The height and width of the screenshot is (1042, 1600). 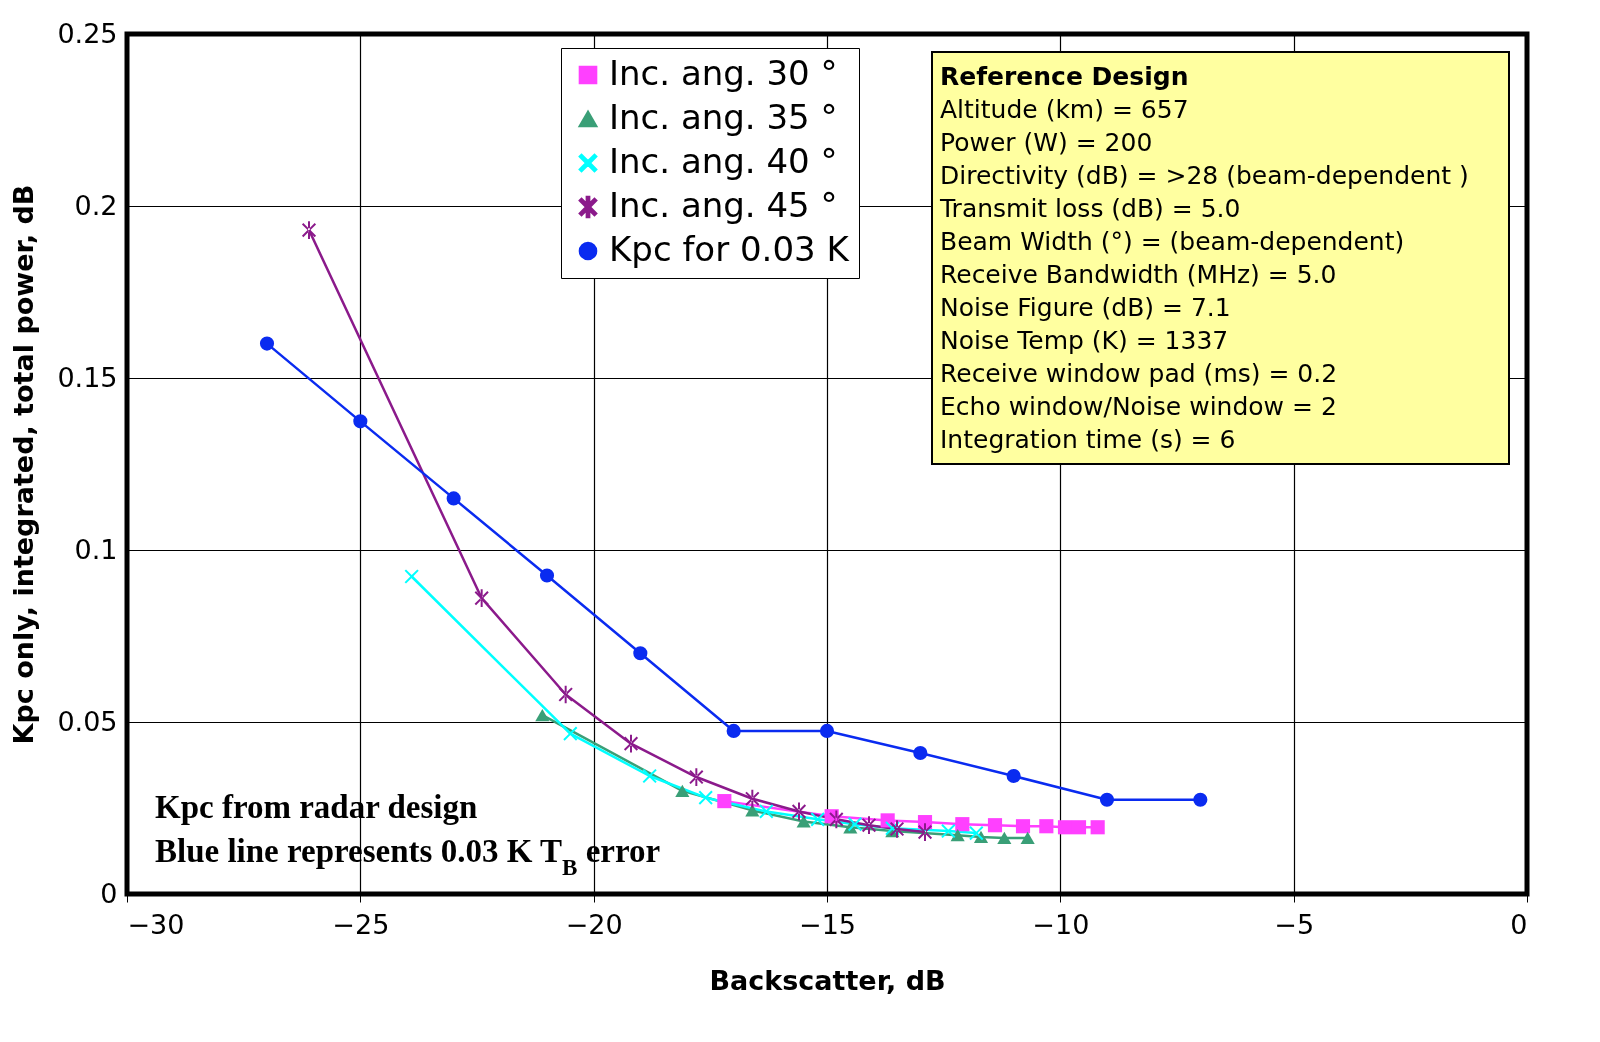 I want to click on legend-label: Inc. ang. 30 °, so click(x=723, y=73).